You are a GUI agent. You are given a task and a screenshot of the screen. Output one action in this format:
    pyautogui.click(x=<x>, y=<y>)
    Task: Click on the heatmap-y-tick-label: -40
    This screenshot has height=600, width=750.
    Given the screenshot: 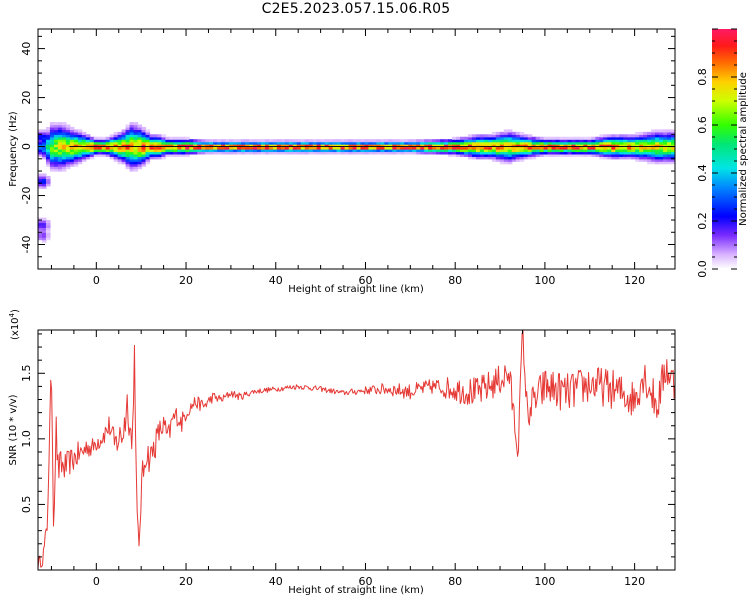 What is the action you would take?
    pyautogui.click(x=26, y=245)
    